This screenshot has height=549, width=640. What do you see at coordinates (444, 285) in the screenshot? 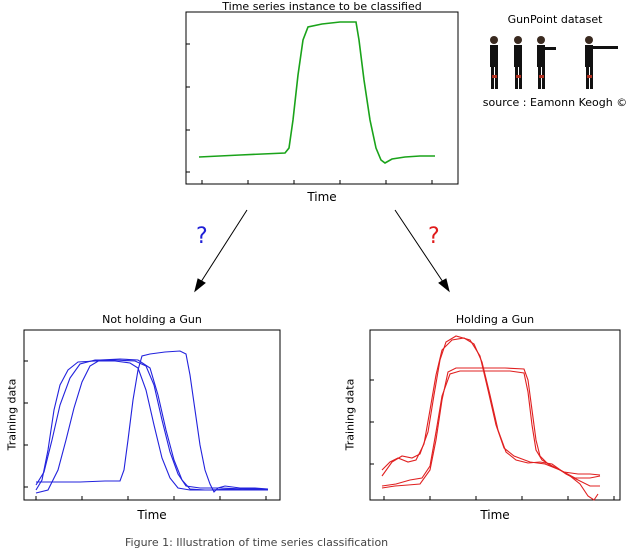
I see `right-arrow-head` at bounding box center [444, 285].